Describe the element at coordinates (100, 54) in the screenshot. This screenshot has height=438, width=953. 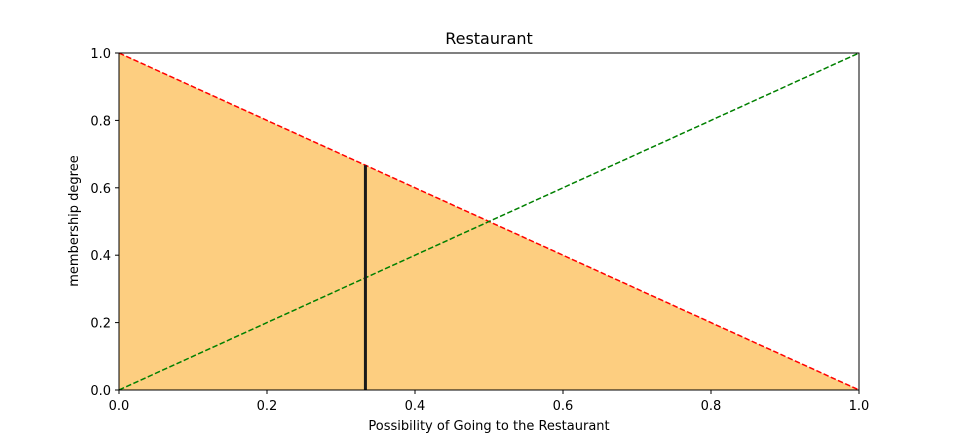
I see `y-tick-label: 1.0` at that location.